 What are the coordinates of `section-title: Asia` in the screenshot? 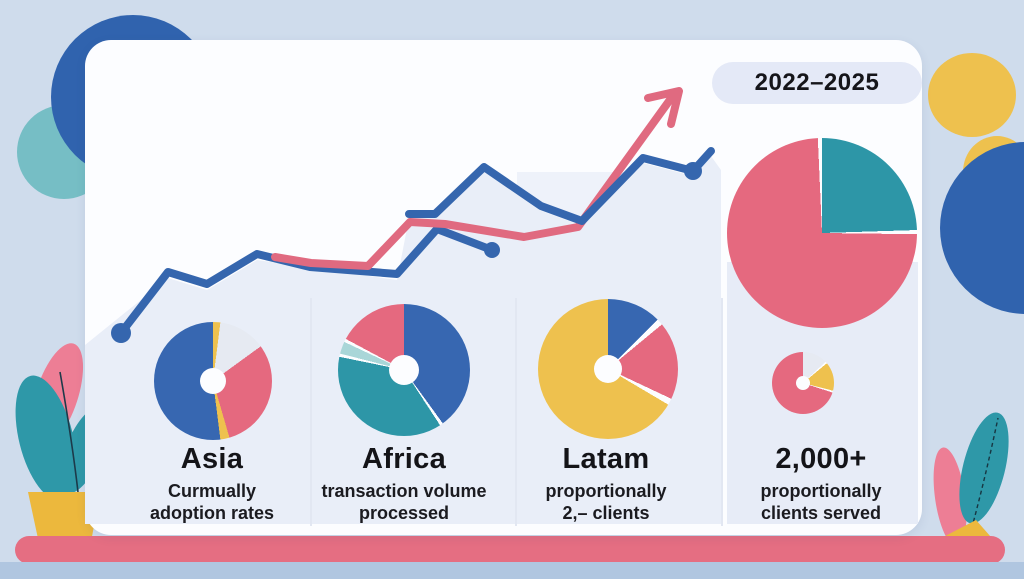 It's located at (212, 459).